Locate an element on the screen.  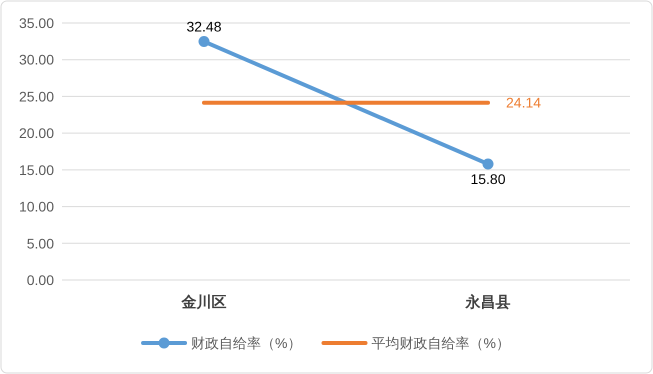
y-tick-label: 10.00 is located at coordinates (36, 206).